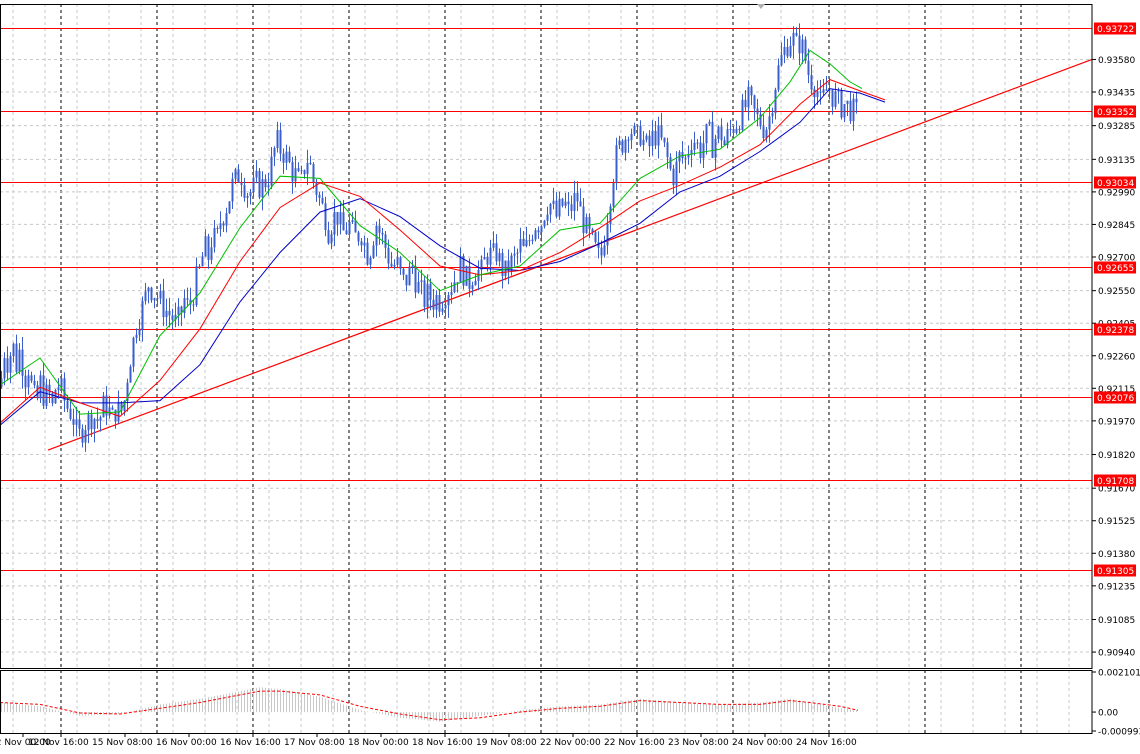 This screenshot has height=754, width=1140. Describe the element at coordinates (1116, 258) in the screenshot. I see `price-tick-label: 0.92700` at that location.